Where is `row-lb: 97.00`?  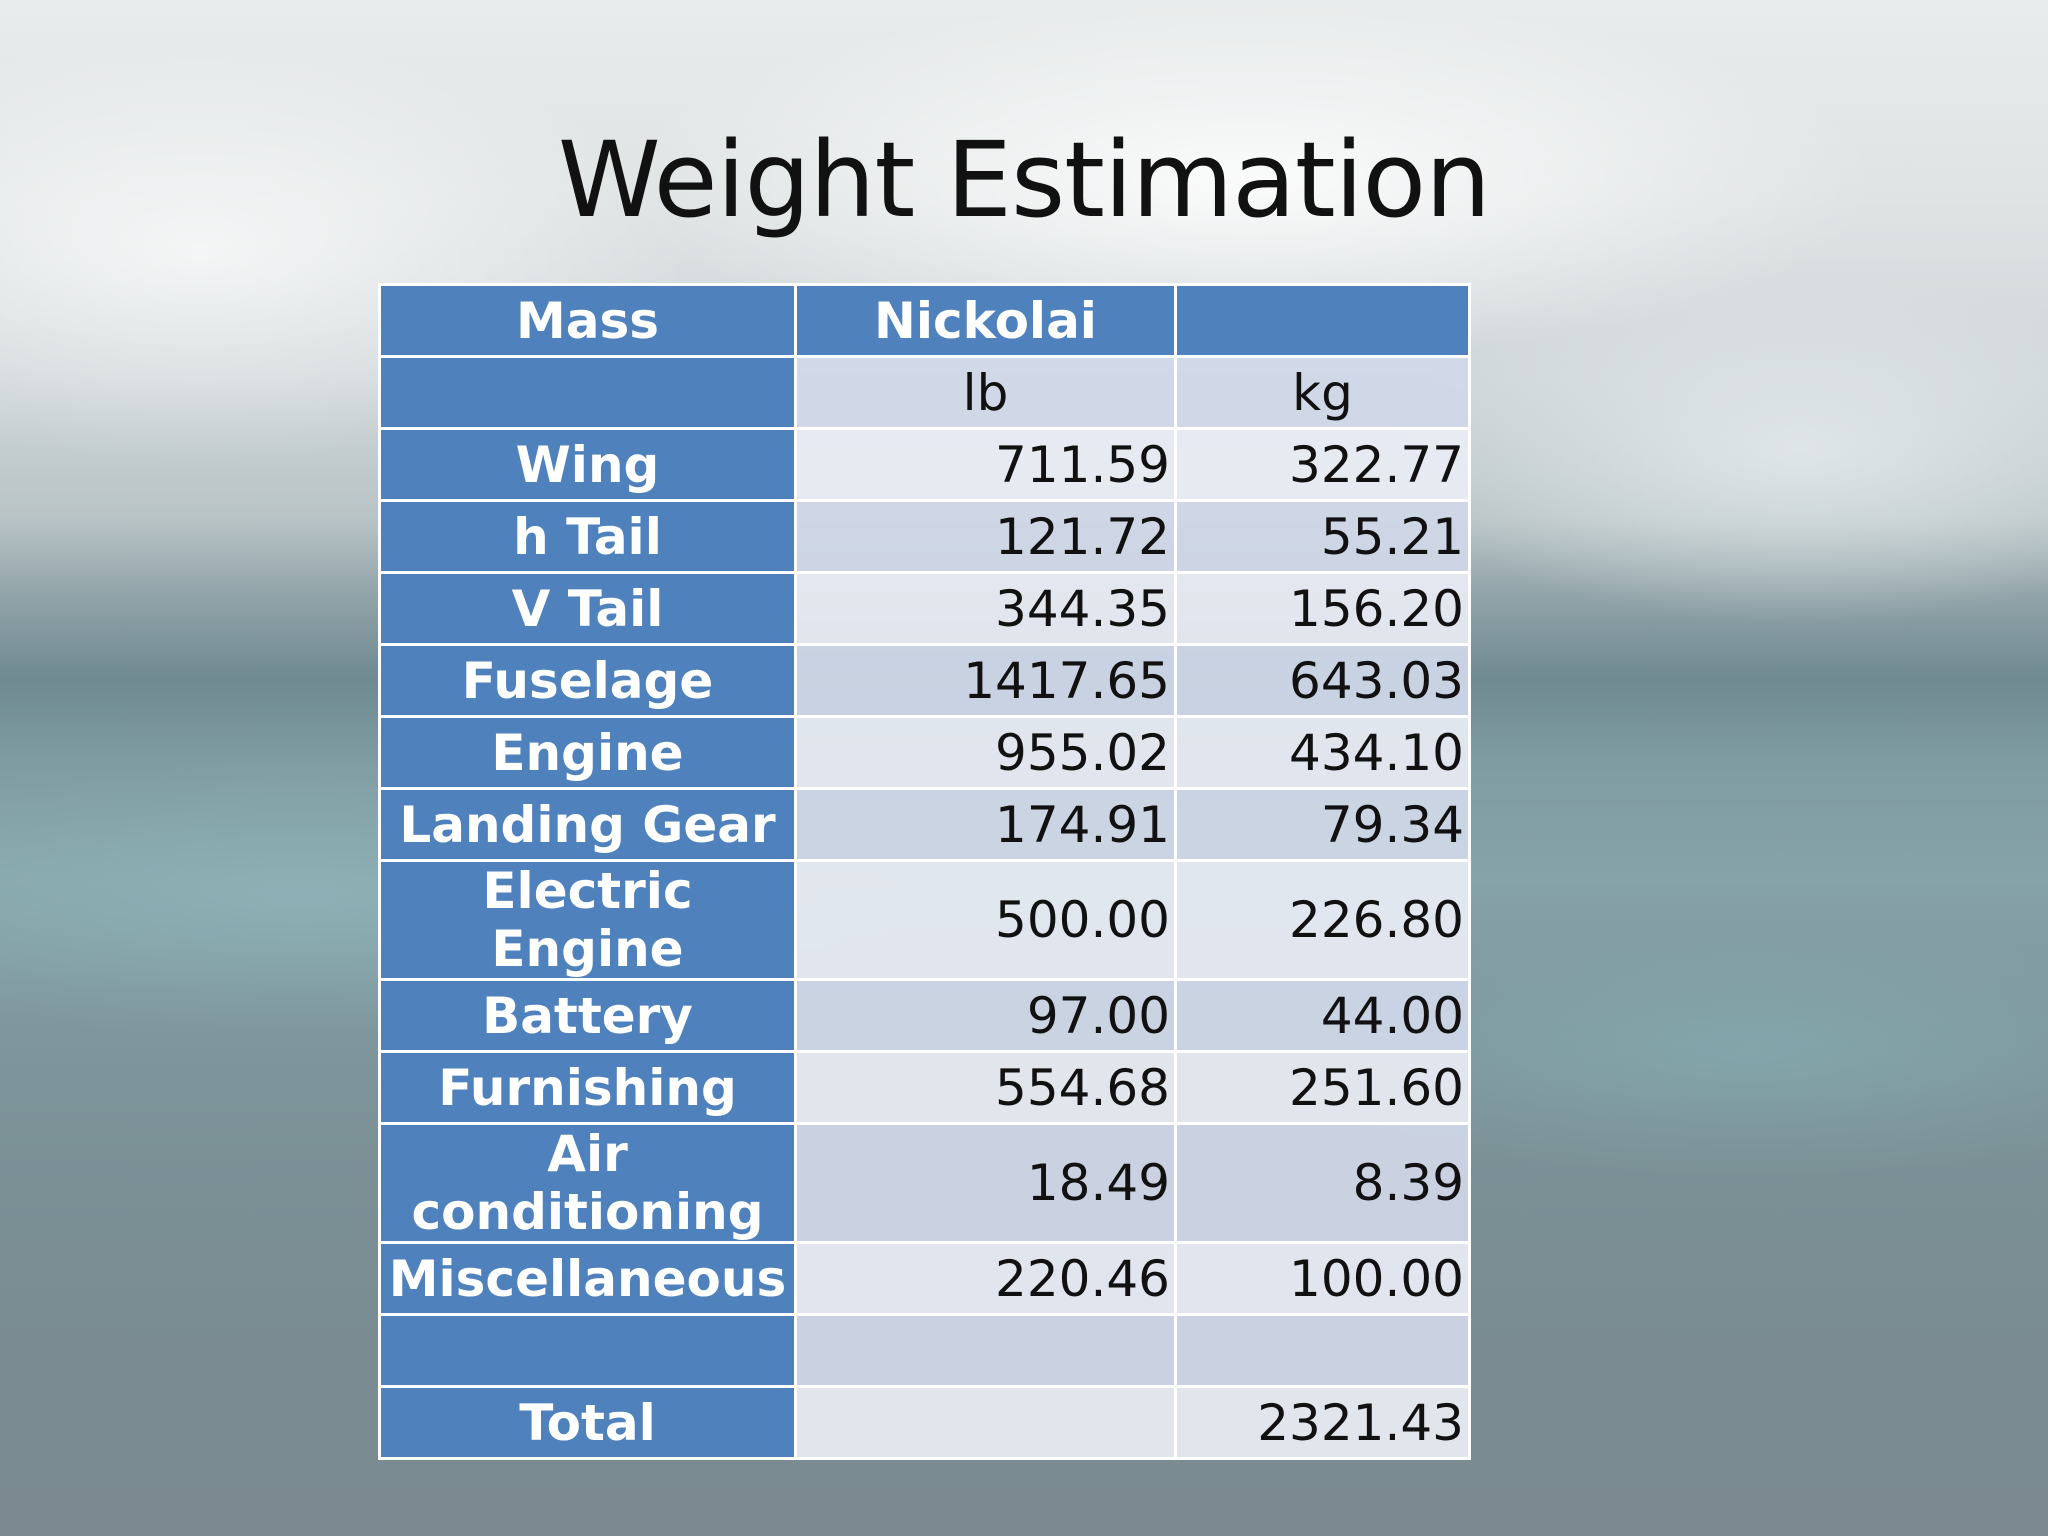
row-lb: 97.00 is located at coordinates (985, 1015).